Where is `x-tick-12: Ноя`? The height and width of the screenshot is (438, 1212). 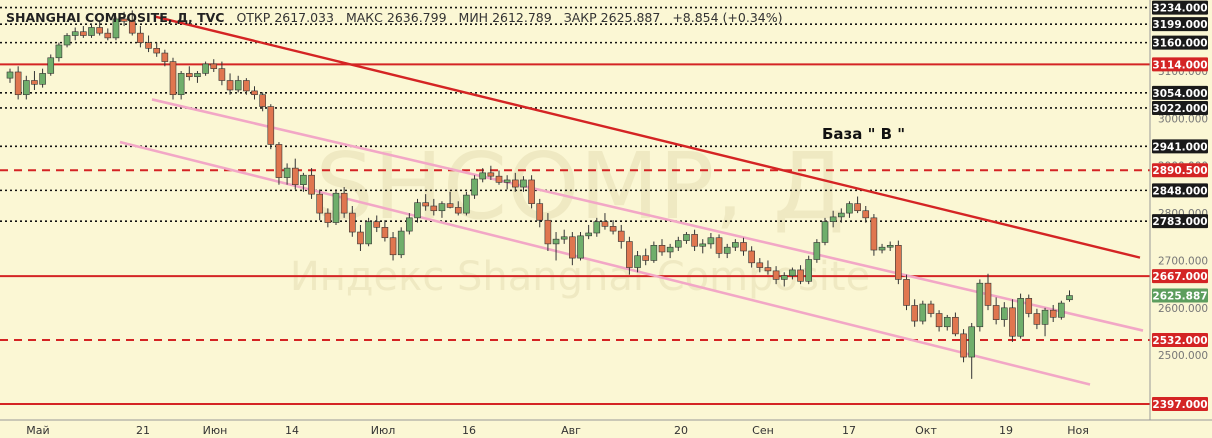 x-tick-12: Ноя is located at coordinates (1078, 430).